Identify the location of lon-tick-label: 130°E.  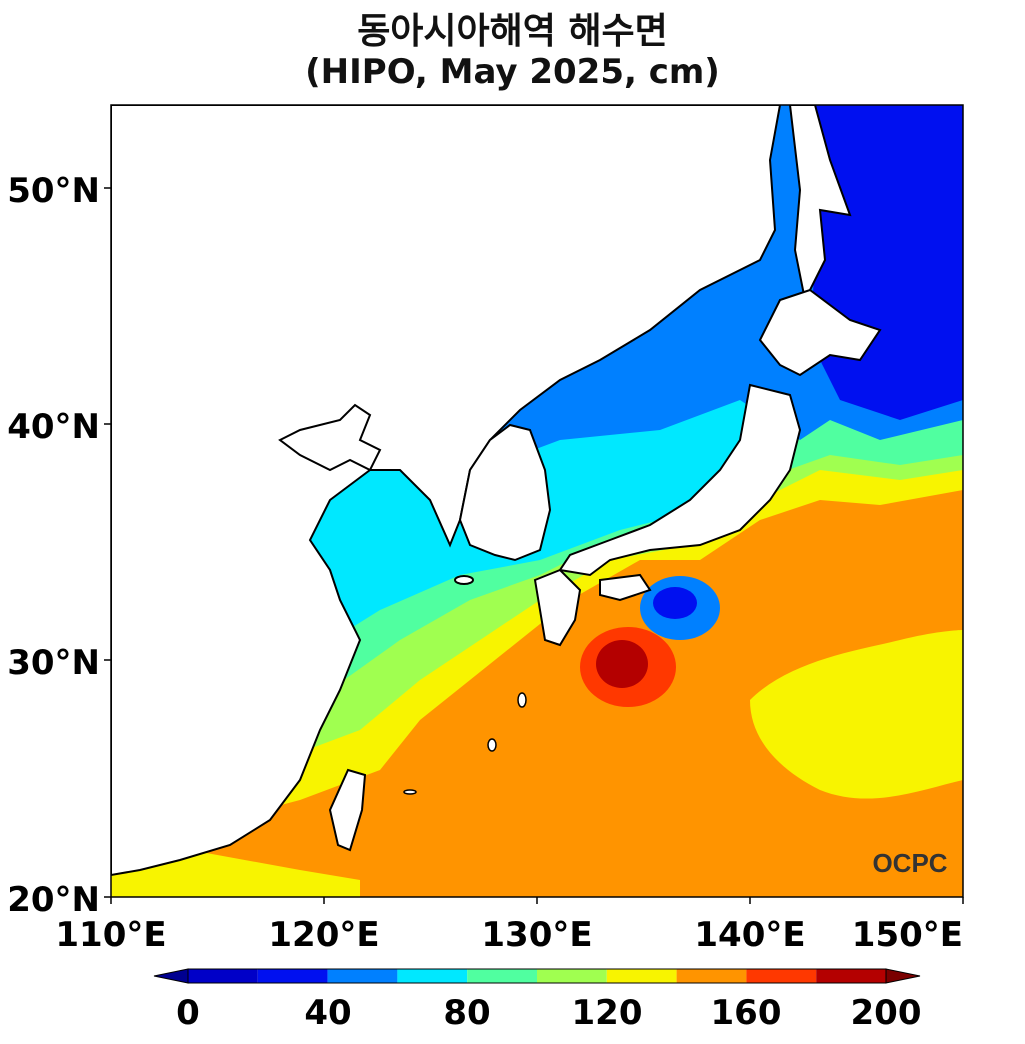
(536, 935).